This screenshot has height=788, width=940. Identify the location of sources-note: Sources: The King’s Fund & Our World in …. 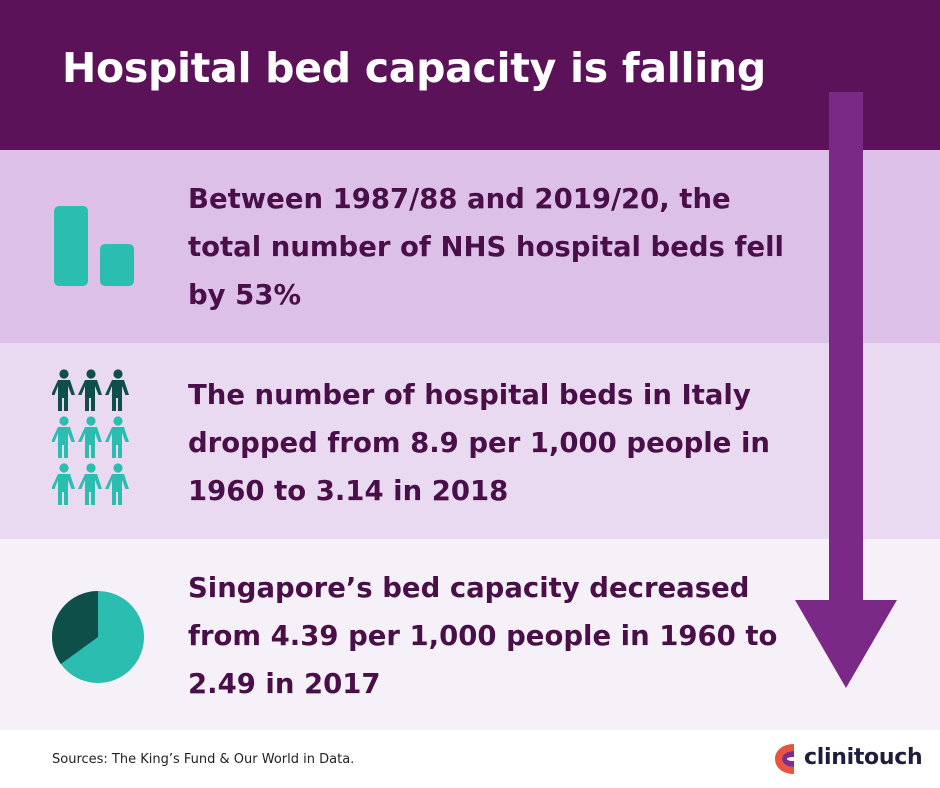
(203, 759).